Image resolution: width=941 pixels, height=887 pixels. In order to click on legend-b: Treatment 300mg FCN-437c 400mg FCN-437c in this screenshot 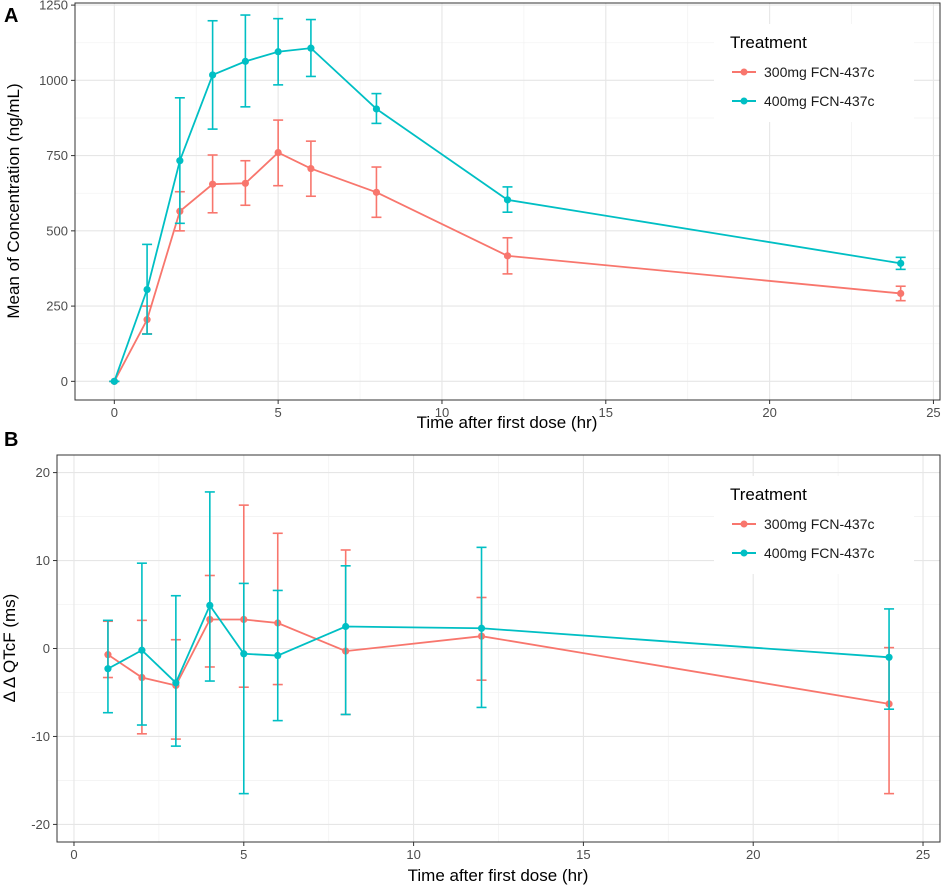, I will do `click(814, 525)`.